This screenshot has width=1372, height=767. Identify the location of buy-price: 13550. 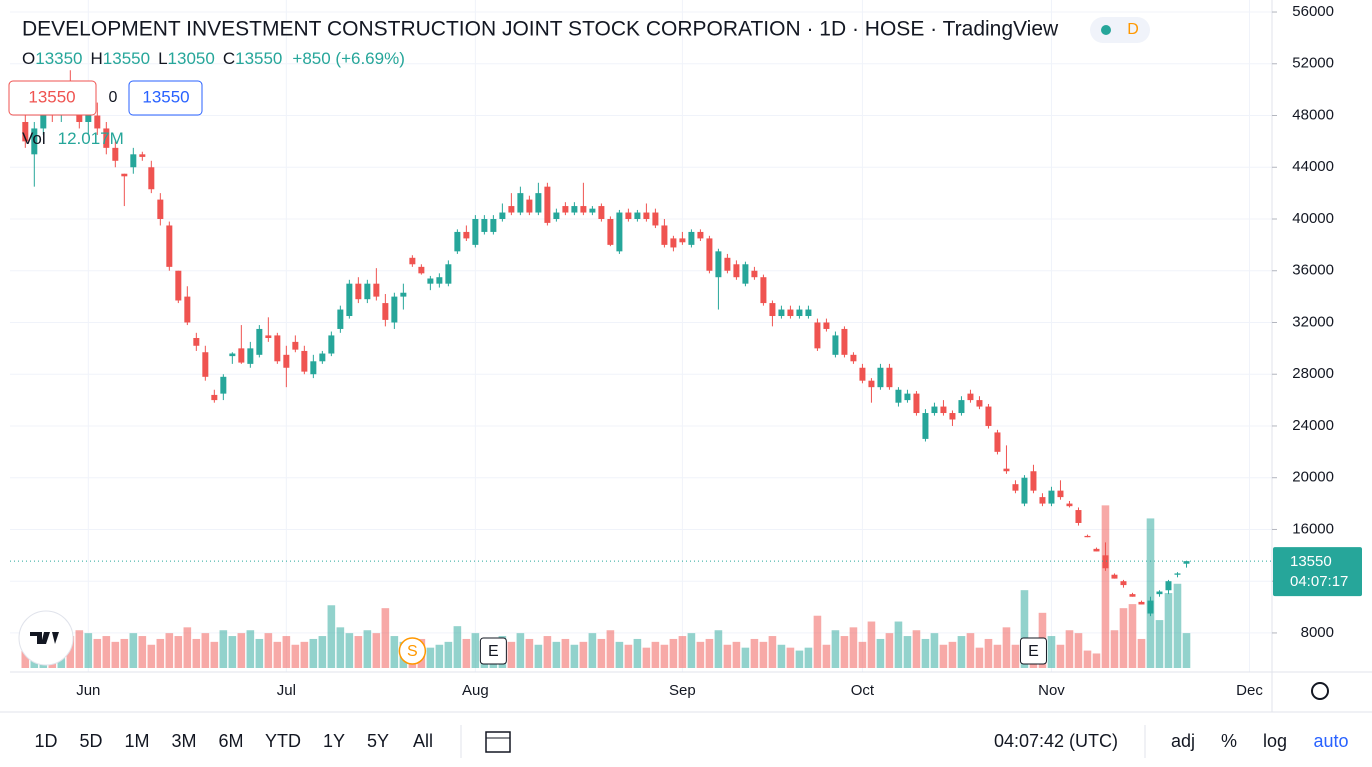
(165, 96).